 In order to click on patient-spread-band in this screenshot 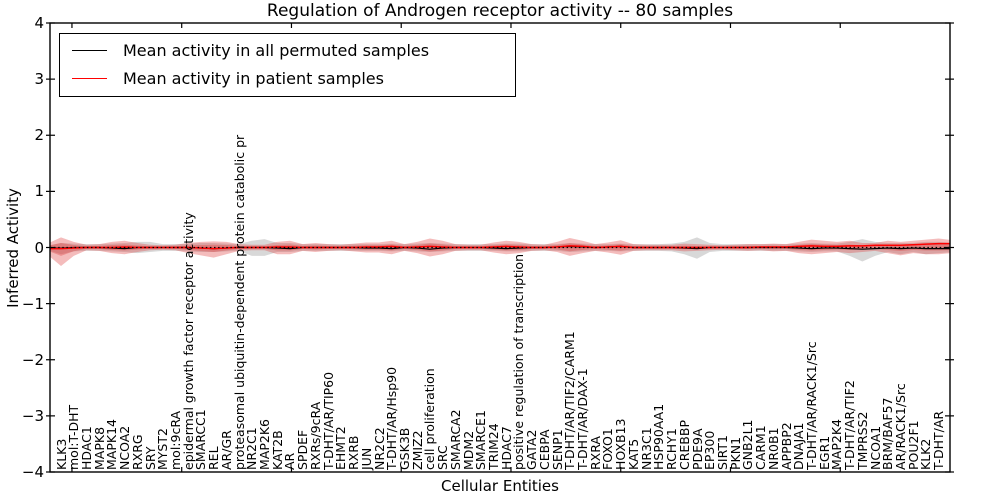, I will do `click(500, 252)`.